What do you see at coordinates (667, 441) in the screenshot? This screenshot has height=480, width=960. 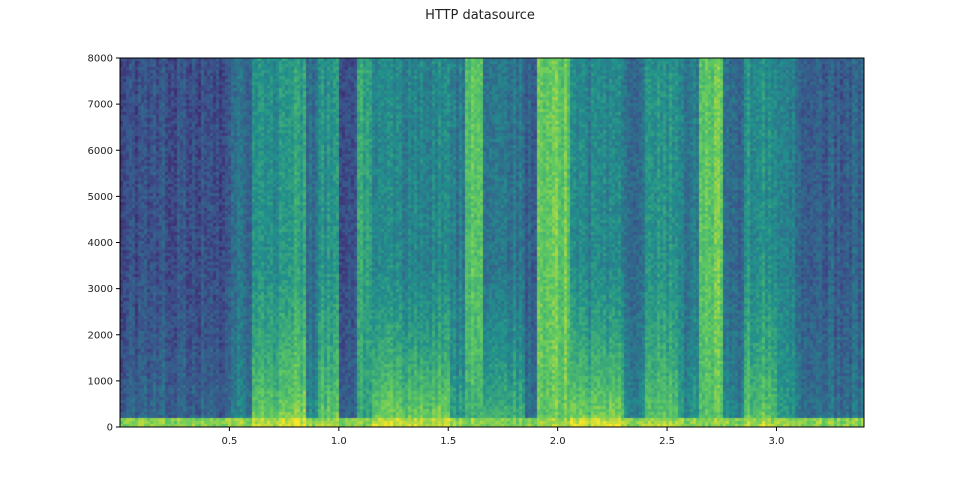 I see `x-tick-label: 2.5` at bounding box center [667, 441].